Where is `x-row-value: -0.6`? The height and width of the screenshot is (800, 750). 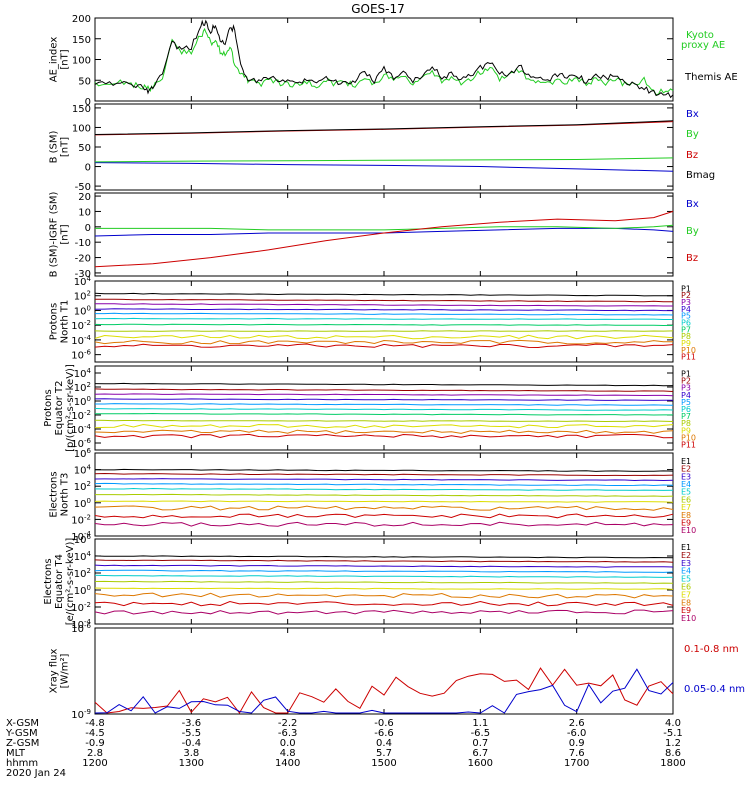 x-row-value: -0.6 is located at coordinates (384, 723).